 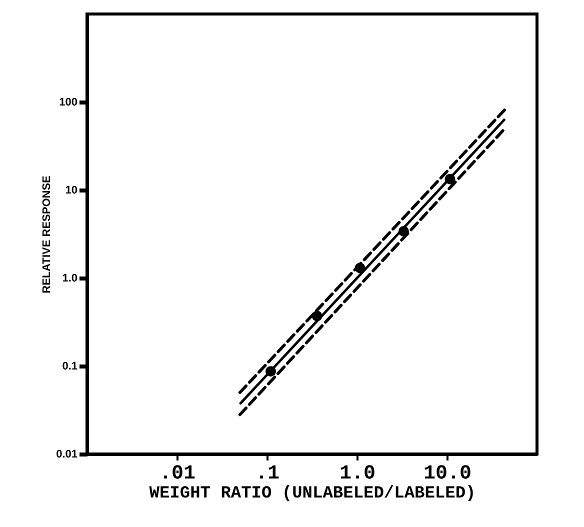 I want to click on x-tick-label: 10.0, so click(x=447, y=474).